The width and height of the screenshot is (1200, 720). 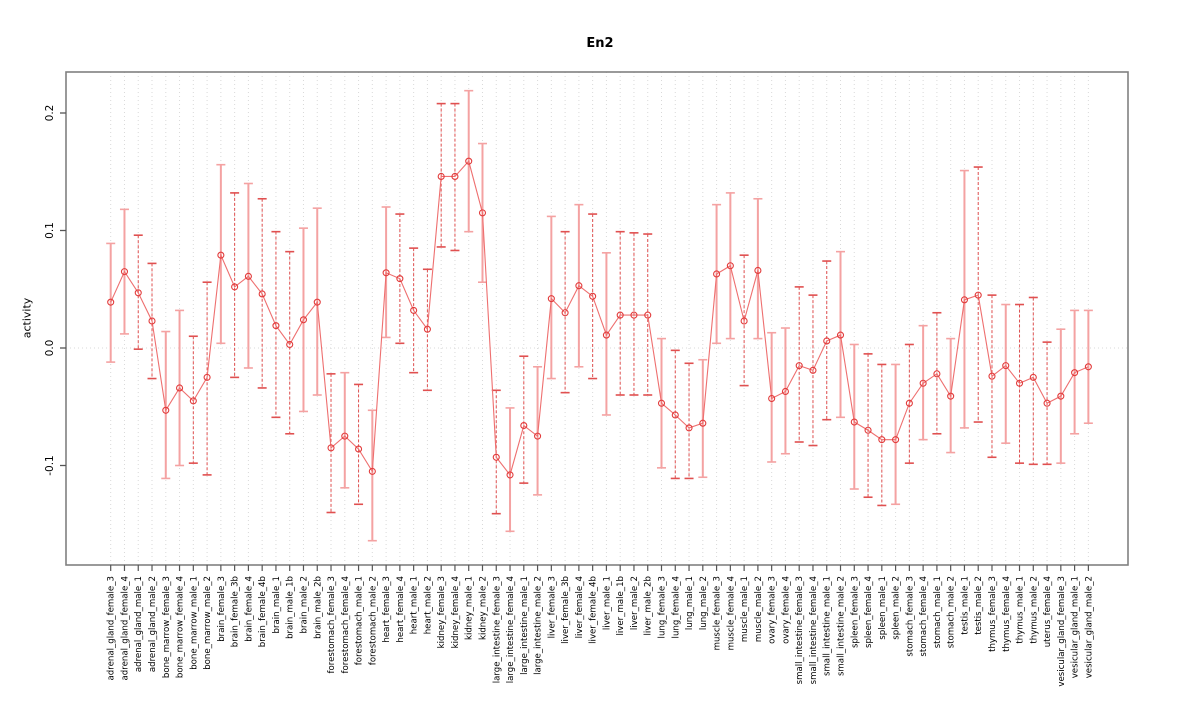 What do you see at coordinates (318, 607) in the screenshot?
I see `x-tick-label: brain_male_2b` at bounding box center [318, 607].